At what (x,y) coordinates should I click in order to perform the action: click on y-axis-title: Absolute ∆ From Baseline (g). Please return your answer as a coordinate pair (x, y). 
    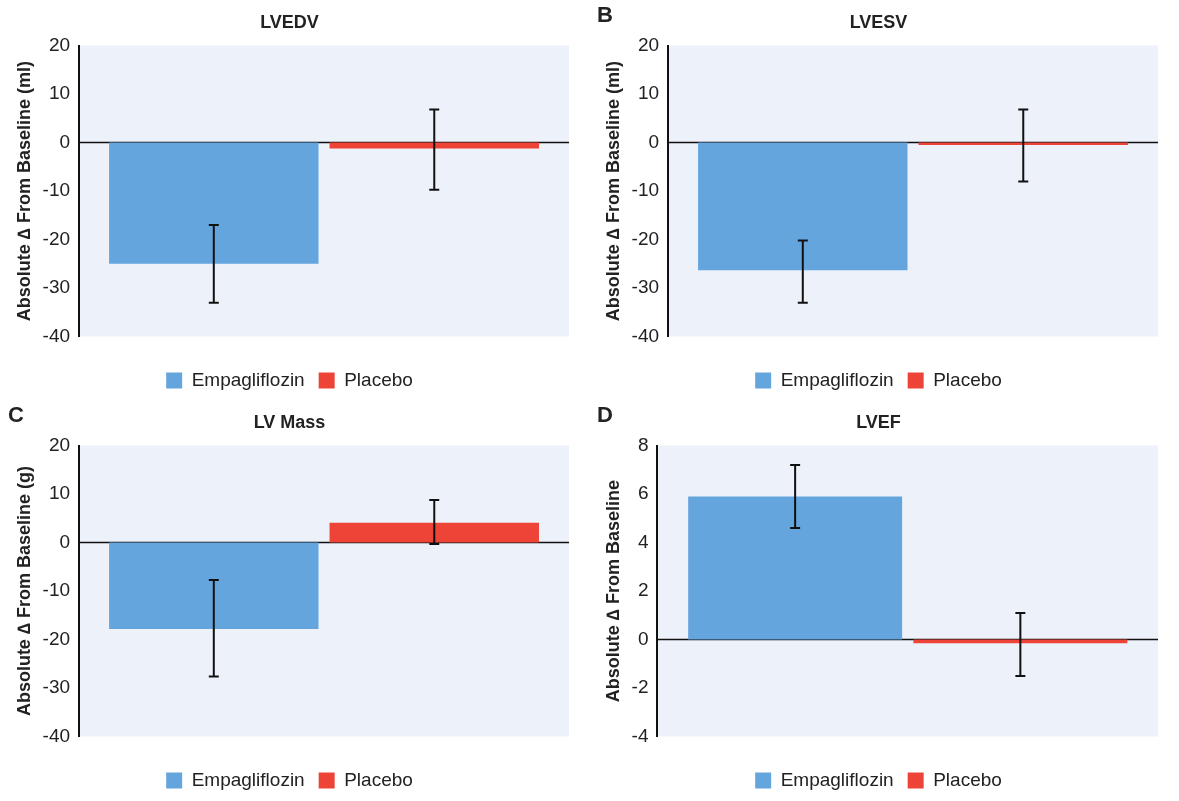
    Looking at the image, I should click on (23, 591).